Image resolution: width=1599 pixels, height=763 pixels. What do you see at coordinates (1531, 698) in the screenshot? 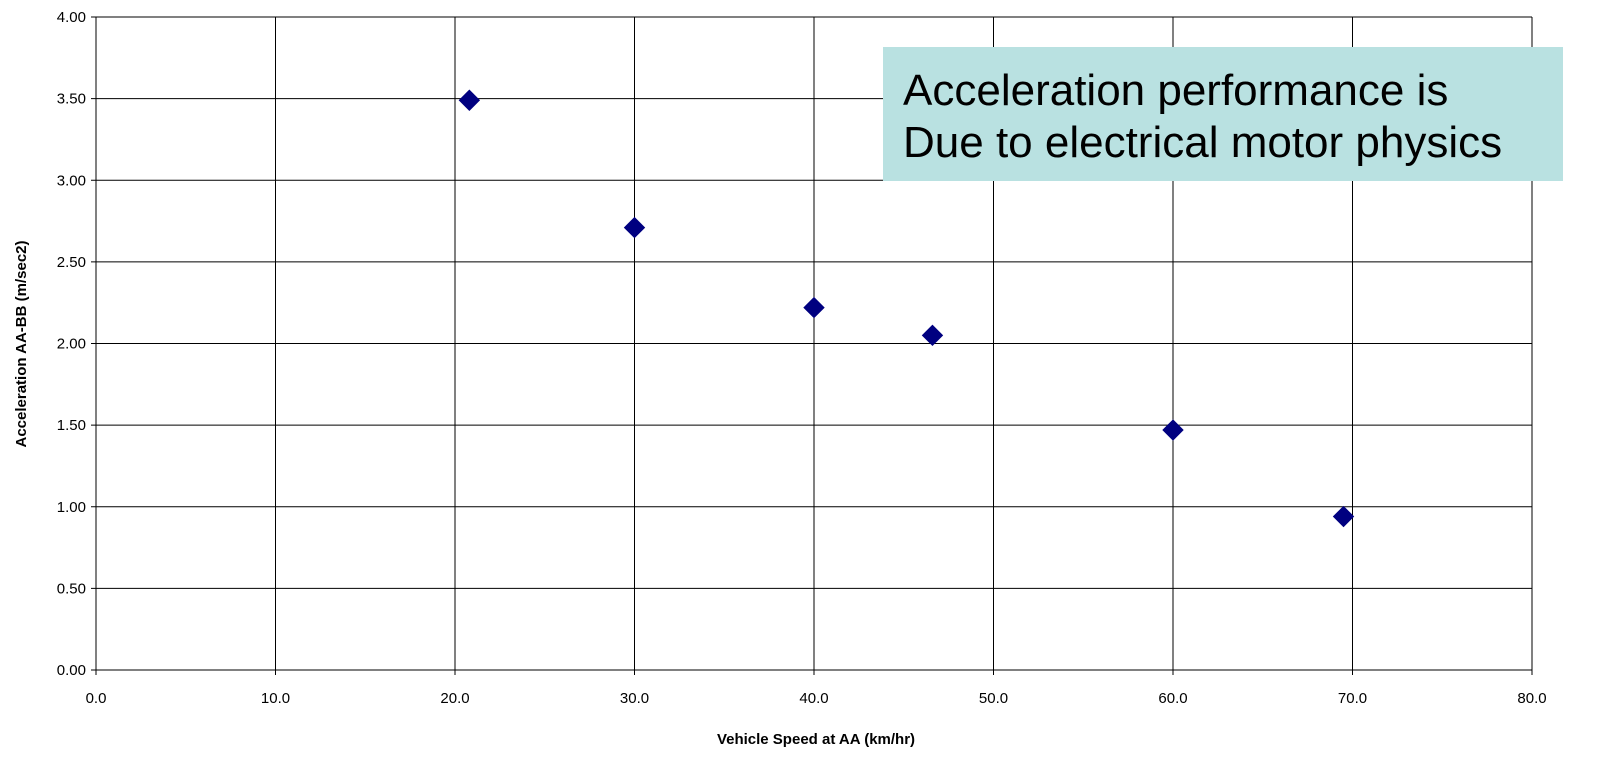
I see `x-tick-label: 80.0` at bounding box center [1531, 698].